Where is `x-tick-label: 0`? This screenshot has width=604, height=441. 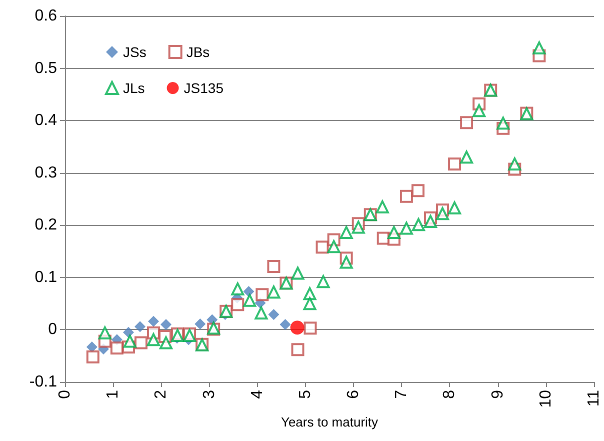
x-tick-label: 0 is located at coordinates (65, 394).